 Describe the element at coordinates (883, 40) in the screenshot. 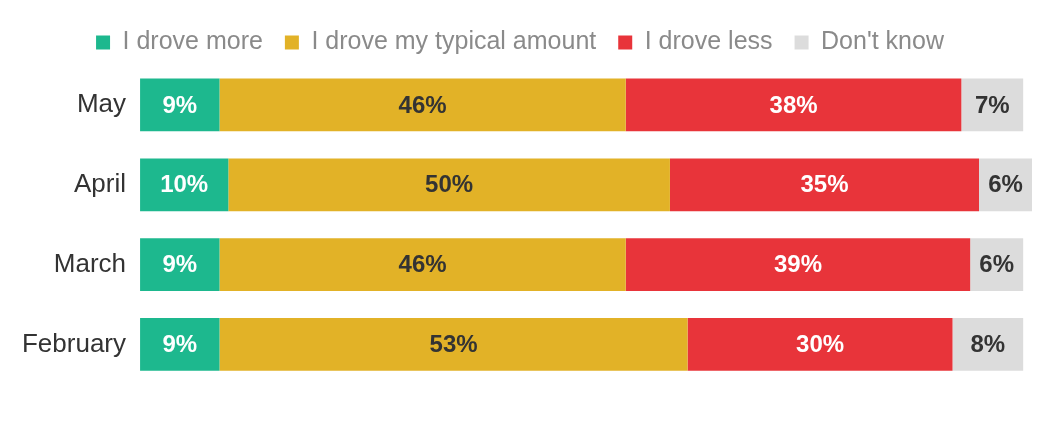

I see `legend-label: Don't know` at that location.